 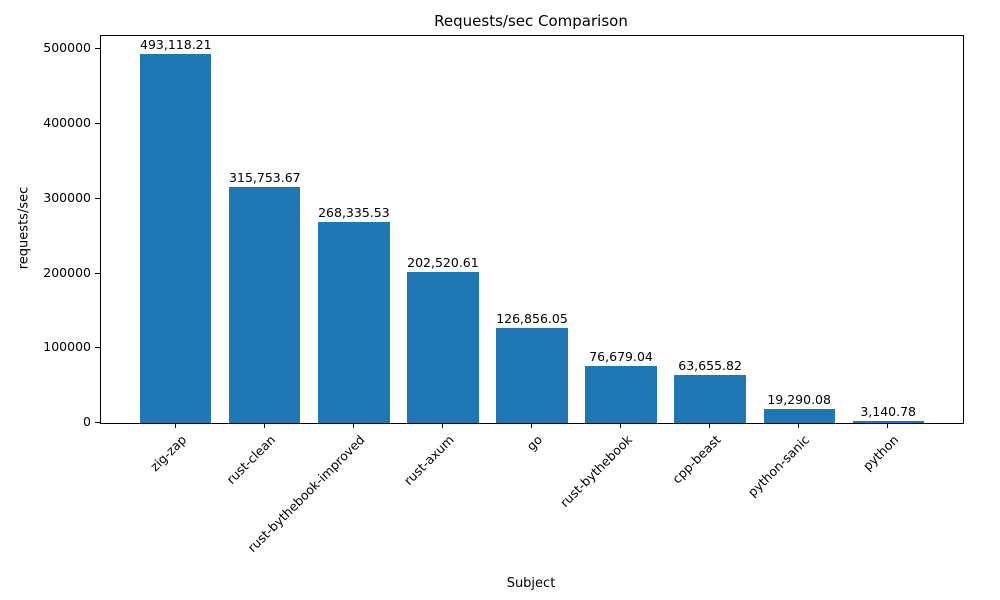 I want to click on y-tick-label: 300000, so click(x=67, y=197).